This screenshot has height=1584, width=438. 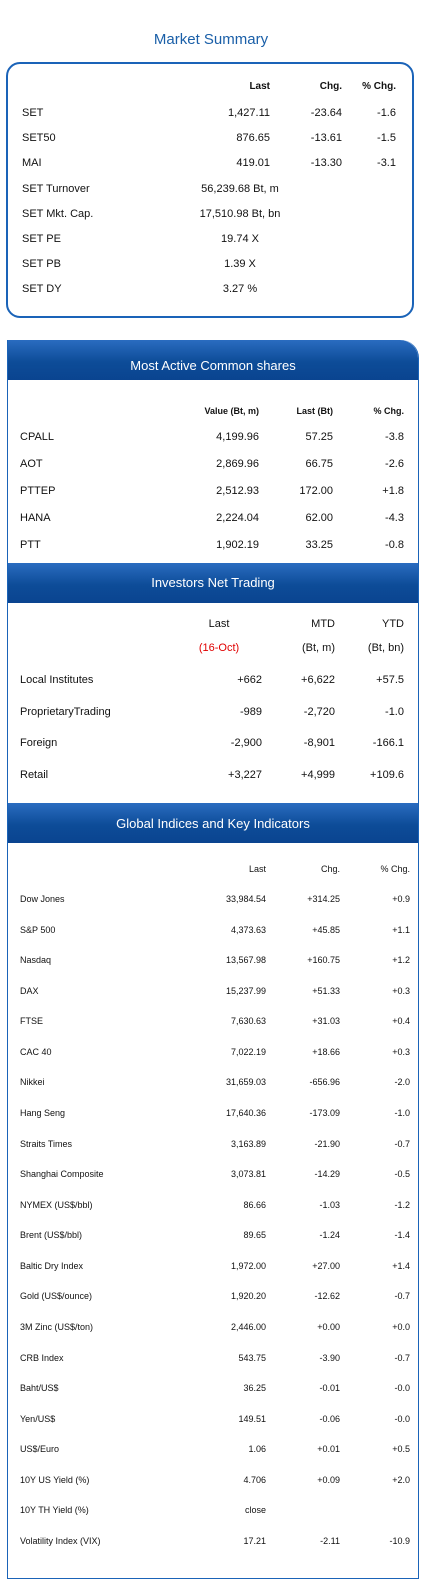 I want to click on cell: -2.0, so click(x=402, y=1082).